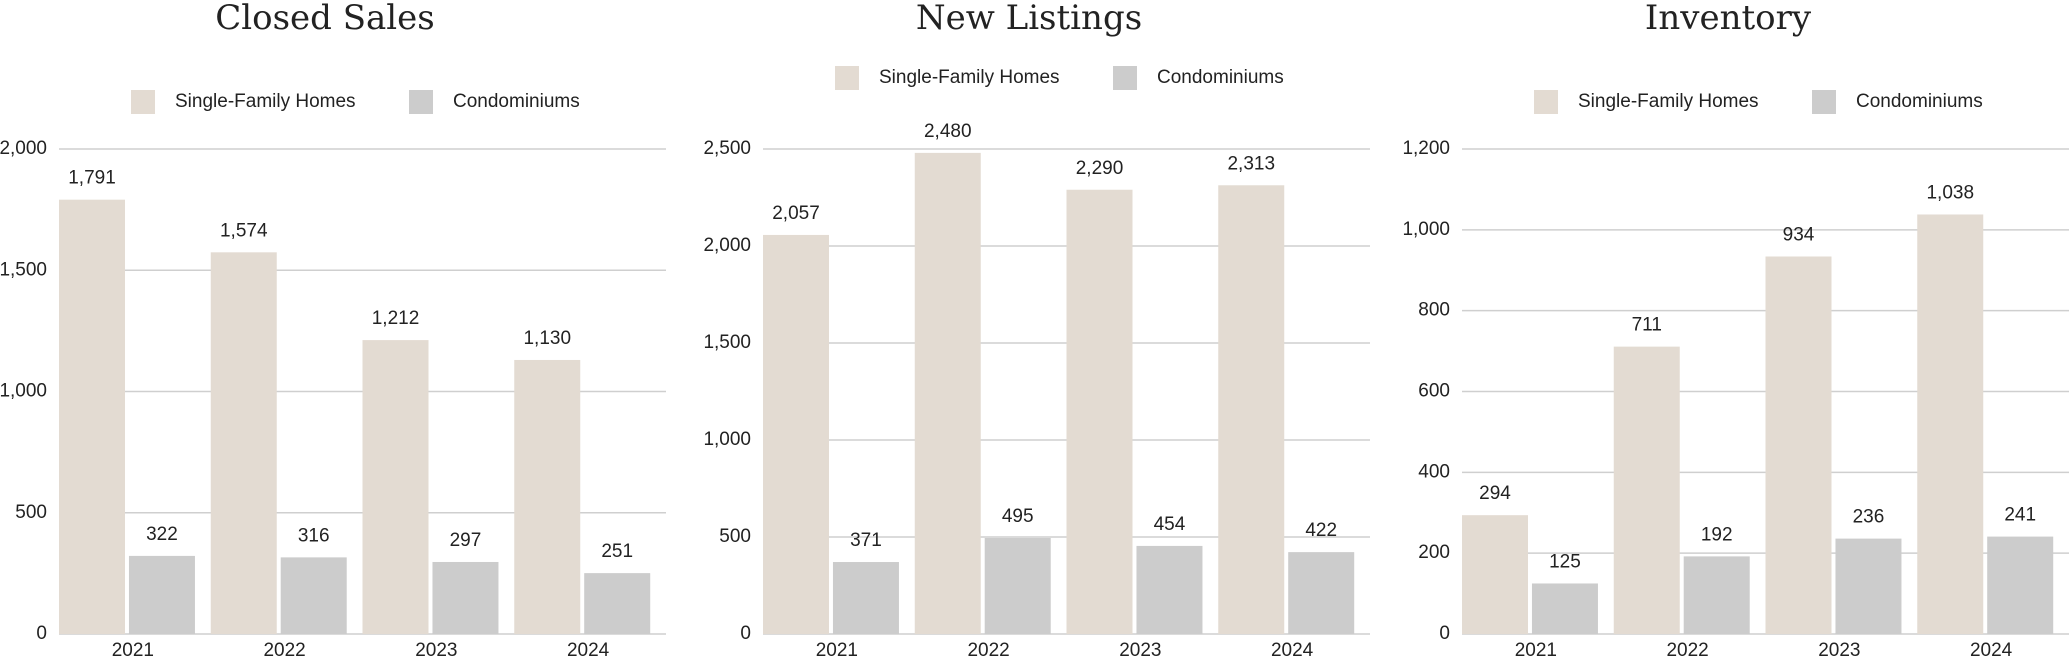  I want to click on value-label: 934, so click(1799, 235).